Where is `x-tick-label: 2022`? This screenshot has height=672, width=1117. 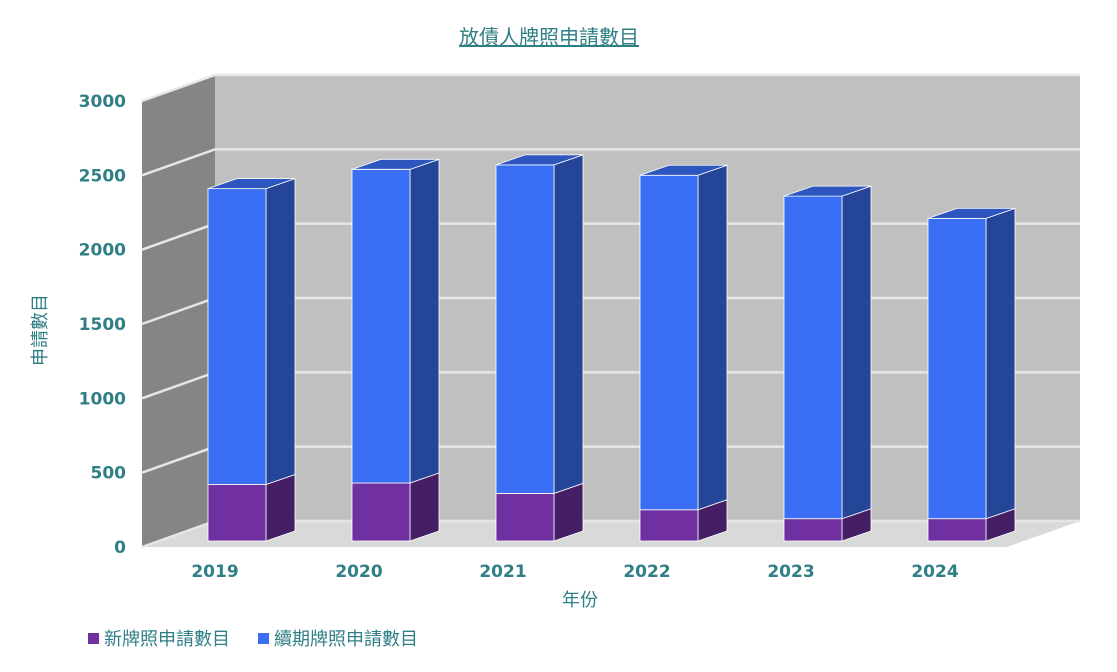 x-tick-label: 2022 is located at coordinates (646, 572).